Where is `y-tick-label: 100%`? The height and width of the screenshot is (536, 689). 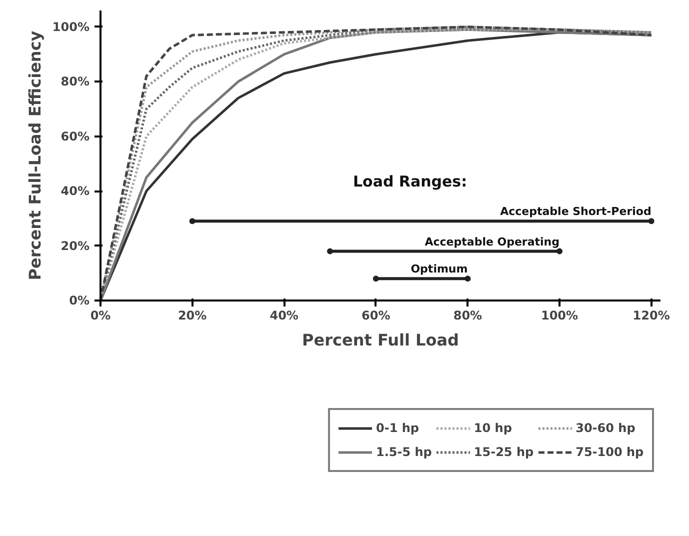 y-tick-label: 100% is located at coordinates (71, 27).